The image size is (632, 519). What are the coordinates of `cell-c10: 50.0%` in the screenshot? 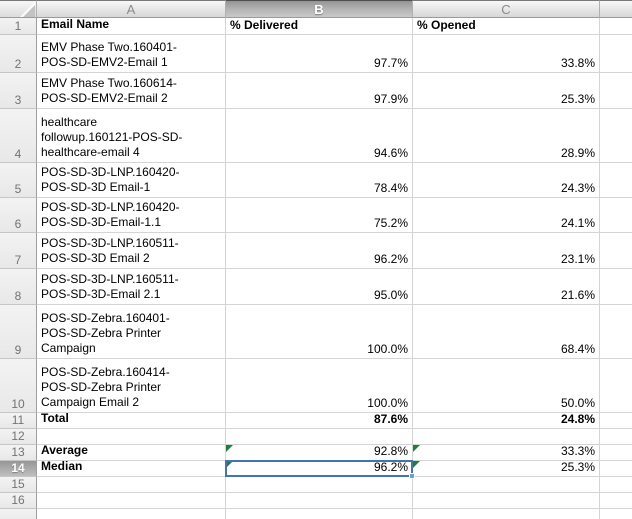 It's located at (506, 386).